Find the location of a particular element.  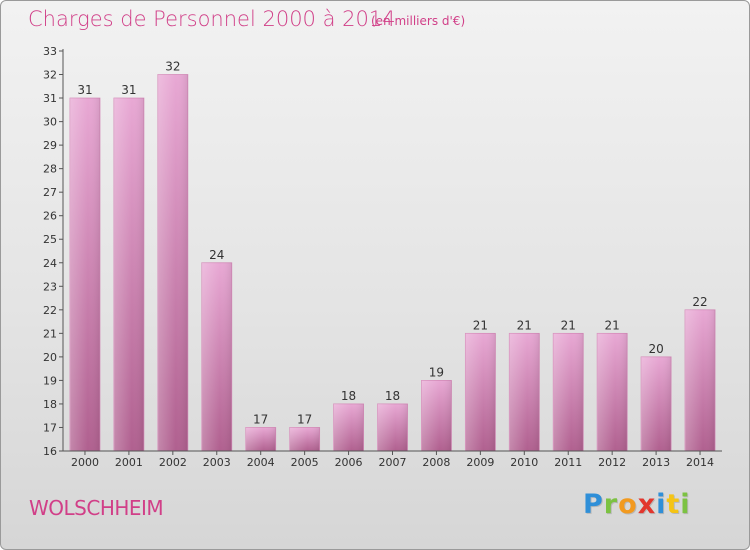

x-tick-label: 2003 is located at coordinates (217, 462).